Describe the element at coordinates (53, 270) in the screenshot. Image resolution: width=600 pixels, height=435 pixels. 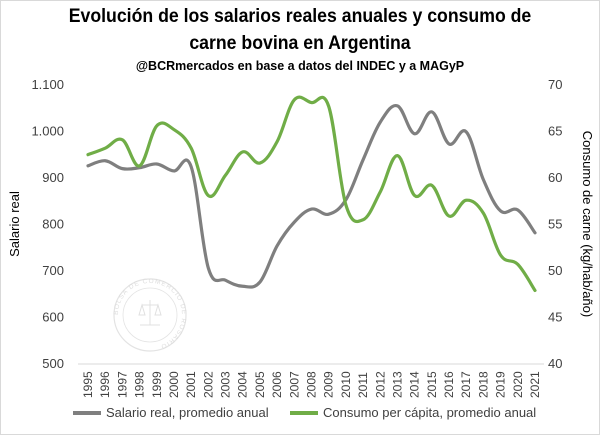
I see `y-left-tick-label: 700` at that location.